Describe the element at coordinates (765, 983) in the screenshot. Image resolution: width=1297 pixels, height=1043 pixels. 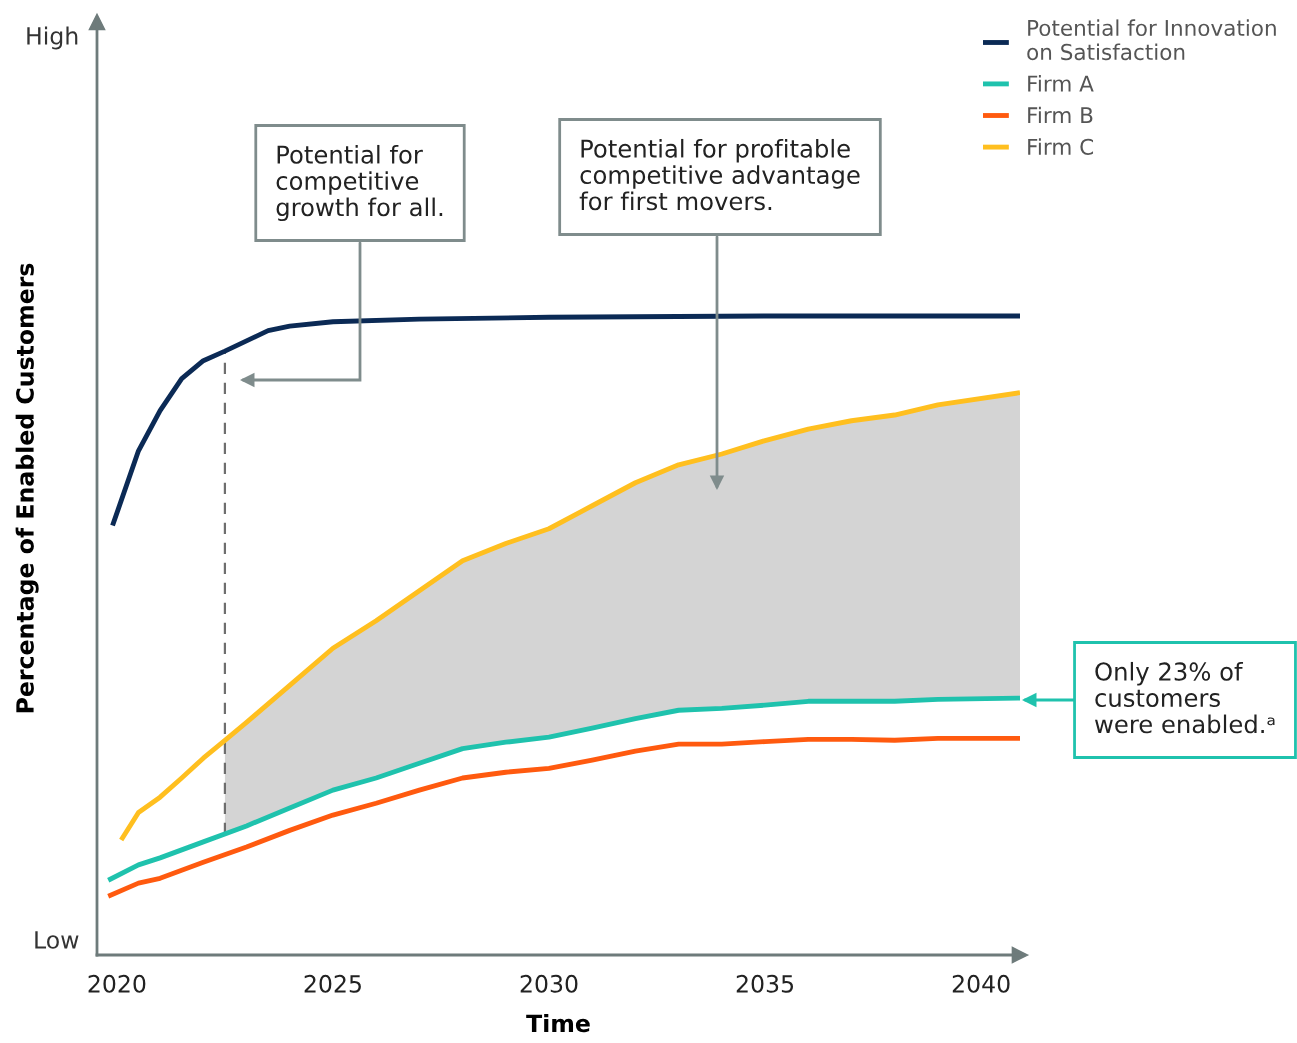
I see `x-tick-label: 2035` at that location.